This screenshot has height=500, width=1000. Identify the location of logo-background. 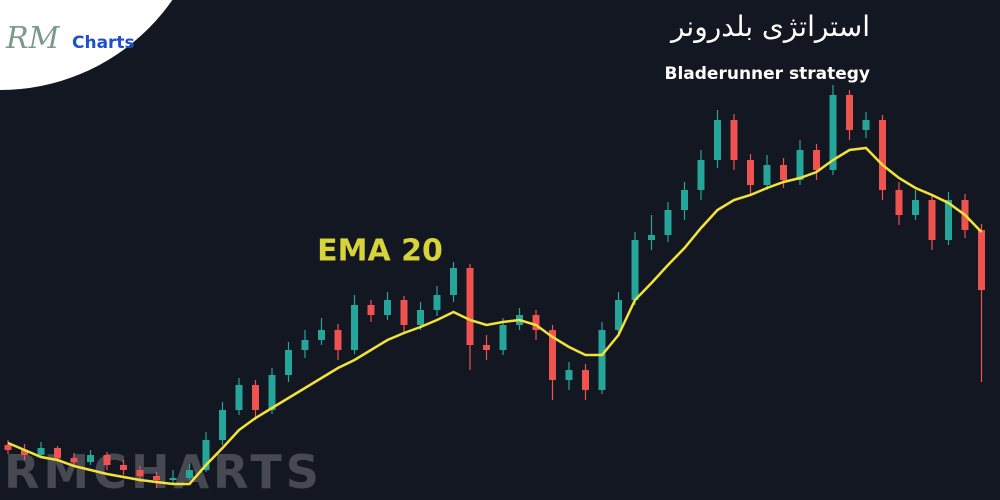
(86, 45).